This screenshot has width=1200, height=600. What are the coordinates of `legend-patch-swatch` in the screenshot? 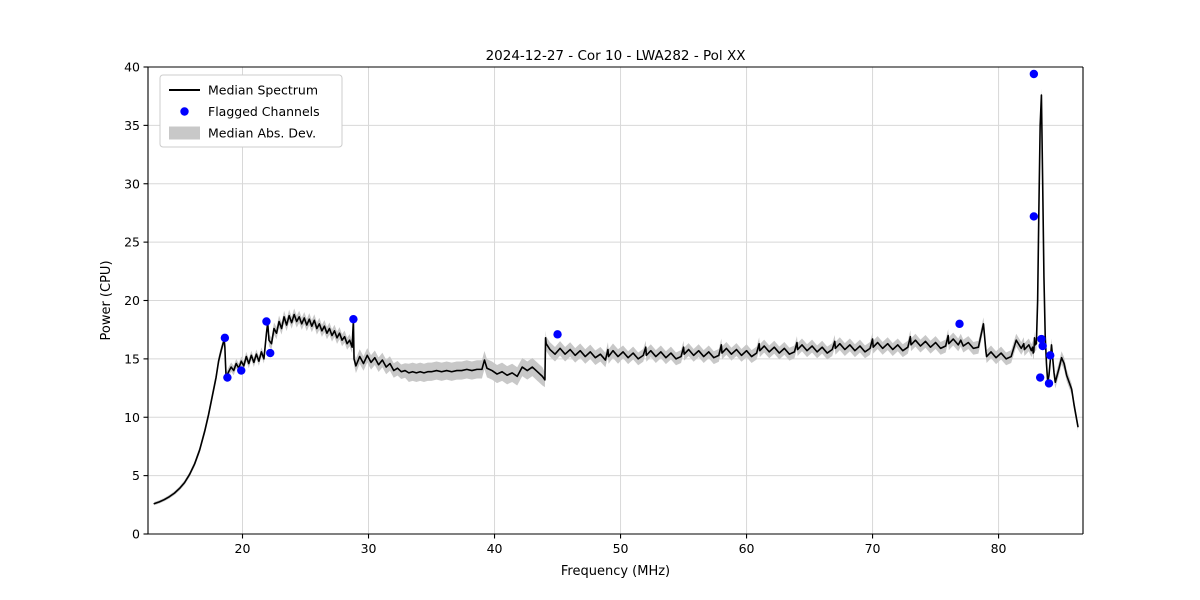 It's located at (184, 133).